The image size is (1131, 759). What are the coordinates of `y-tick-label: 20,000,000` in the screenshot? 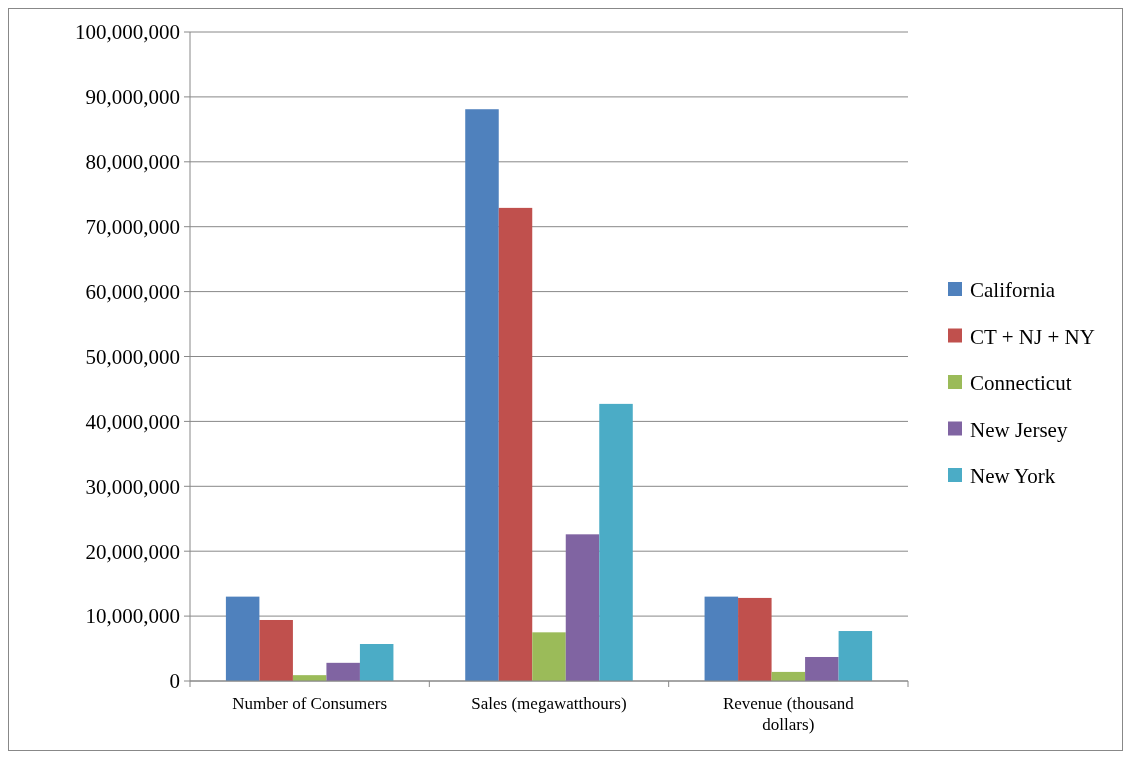 It's located at (132, 551).